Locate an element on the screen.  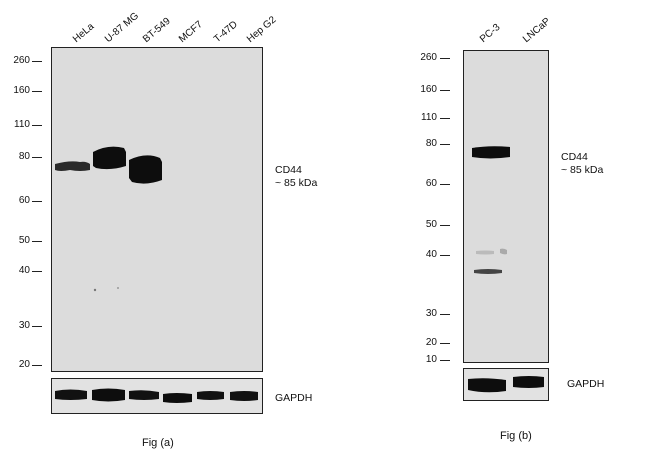
figure-caption: Fig (a) is located at coordinates (158, 443).